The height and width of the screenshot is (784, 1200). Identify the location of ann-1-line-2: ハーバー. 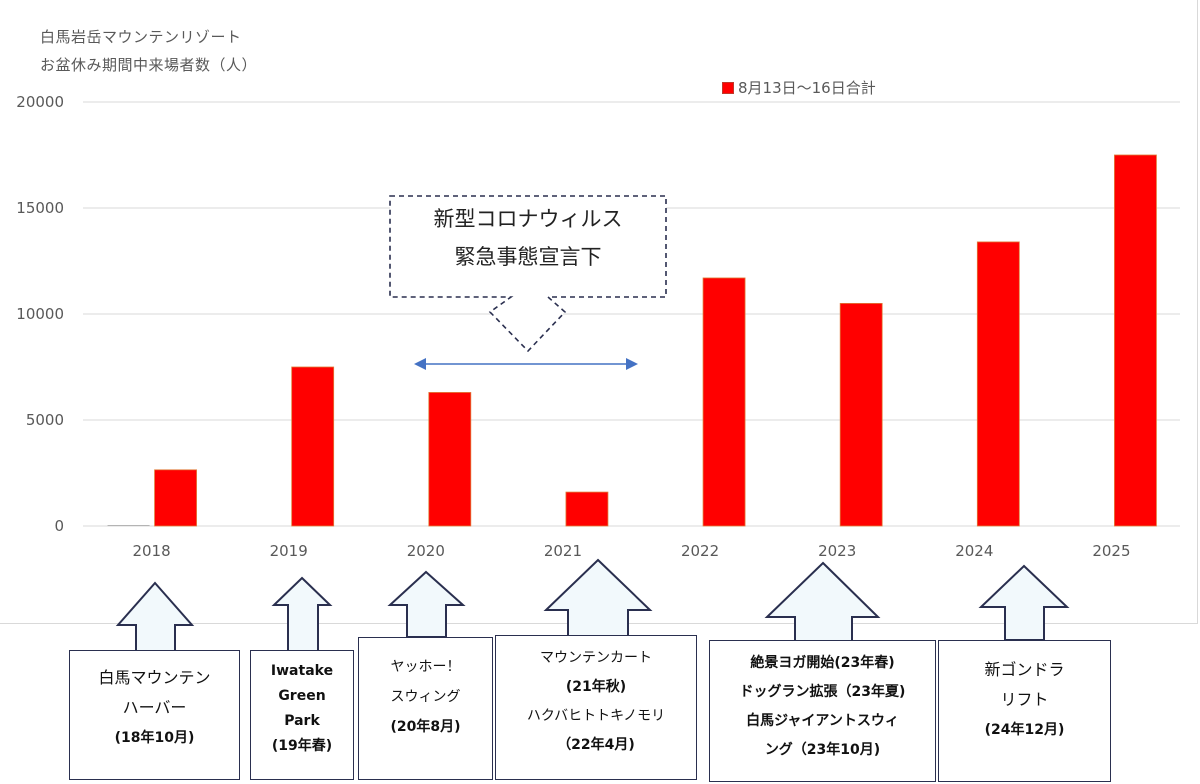
(154, 707).